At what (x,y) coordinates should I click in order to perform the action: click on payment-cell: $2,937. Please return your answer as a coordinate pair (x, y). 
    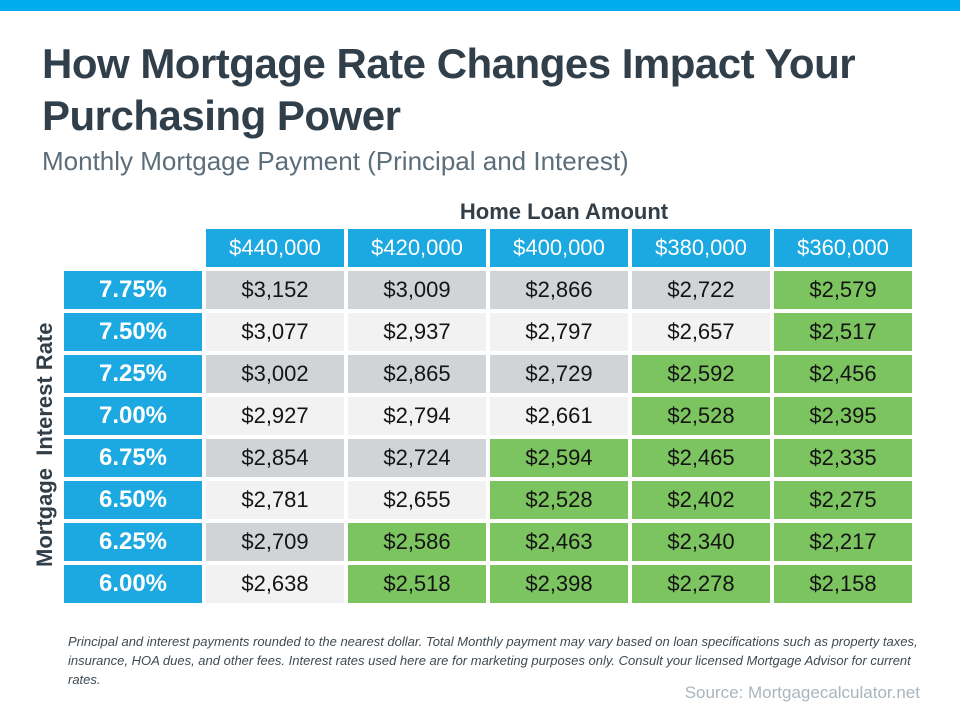
    Looking at the image, I should click on (417, 332).